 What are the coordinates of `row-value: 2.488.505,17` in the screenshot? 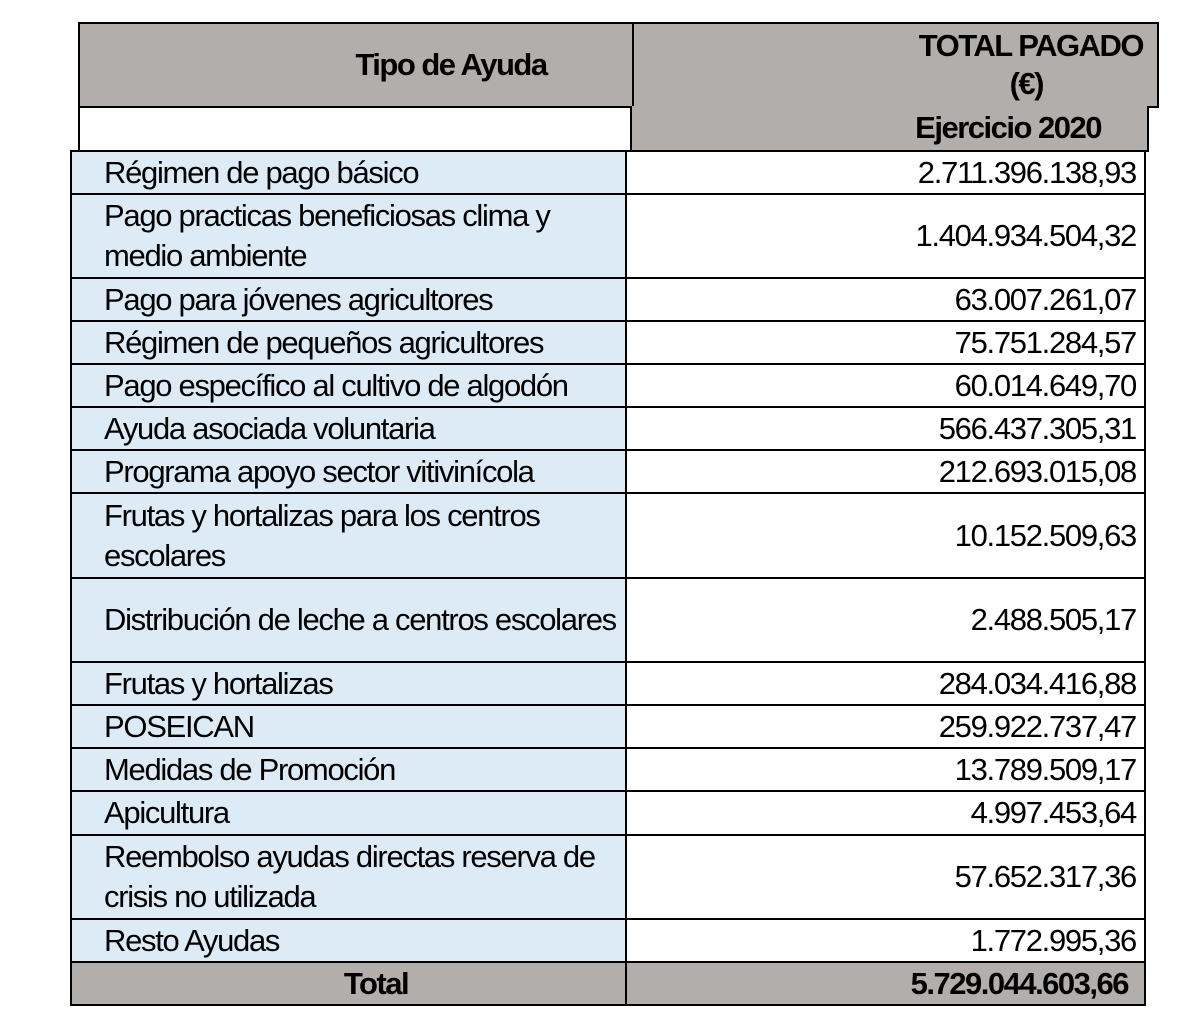 It's located at (885, 620).